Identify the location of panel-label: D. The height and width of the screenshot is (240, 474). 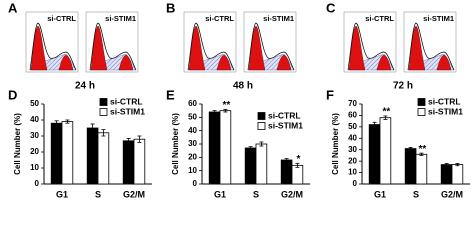
(12, 94).